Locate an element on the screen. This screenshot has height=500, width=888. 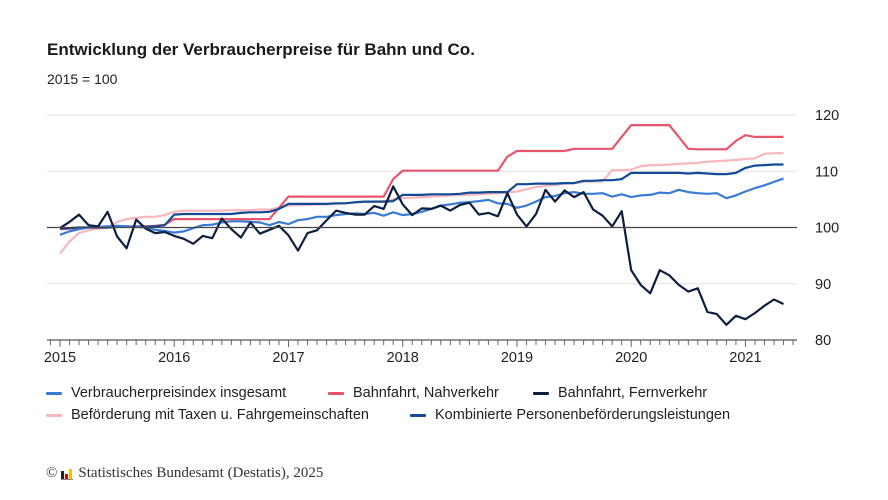
destatis-logo-icon is located at coordinates (67, 474).